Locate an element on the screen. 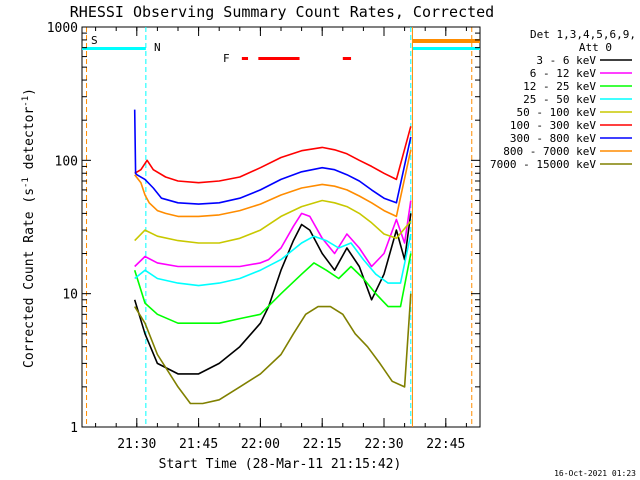 Image resolution: width=640 pixels, height=480 pixels. y-tick-label: 1000 is located at coordinates (62, 28).